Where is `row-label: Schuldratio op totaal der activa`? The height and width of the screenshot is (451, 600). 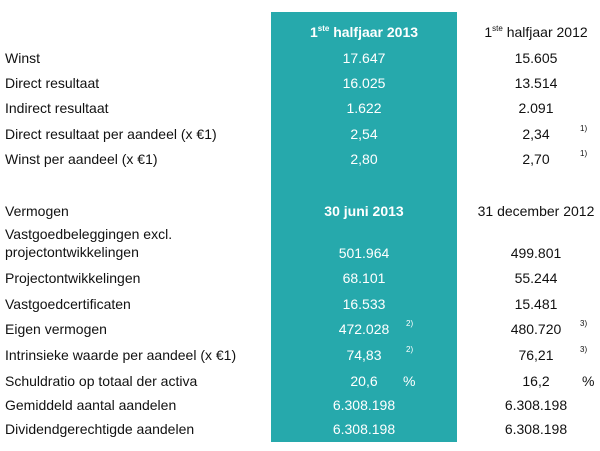 row-label: Schuldratio op totaal der activa is located at coordinates (101, 381).